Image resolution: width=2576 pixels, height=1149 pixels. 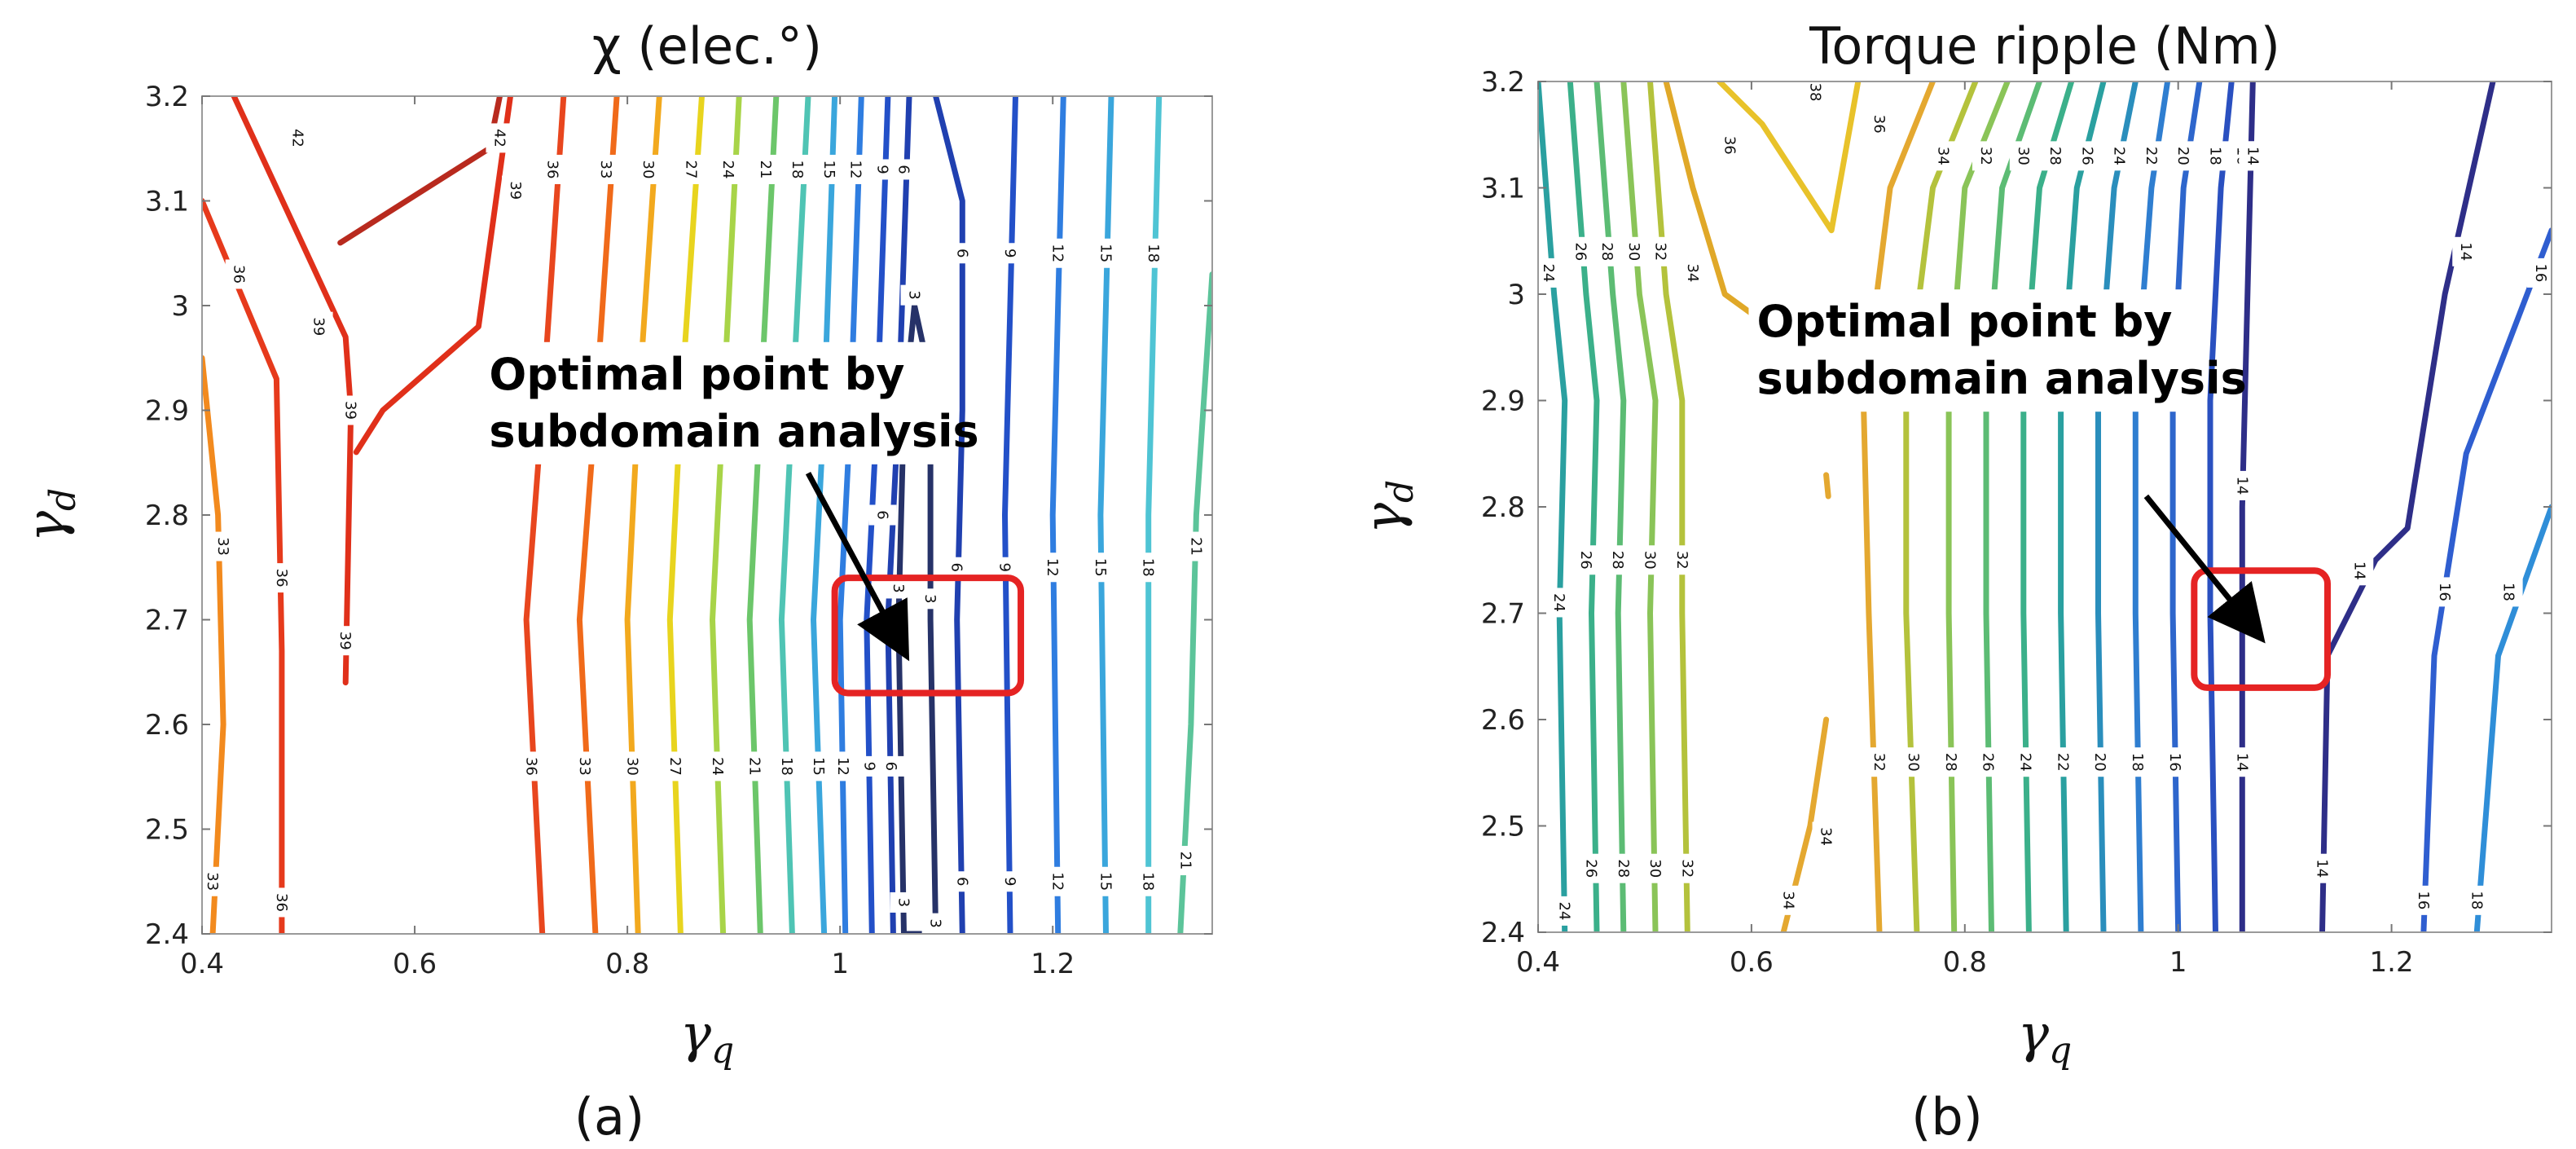 What do you see at coordinates (297, 138) in the screenshot?
I see `contour-label: 42` at bounding box center [297, 138].